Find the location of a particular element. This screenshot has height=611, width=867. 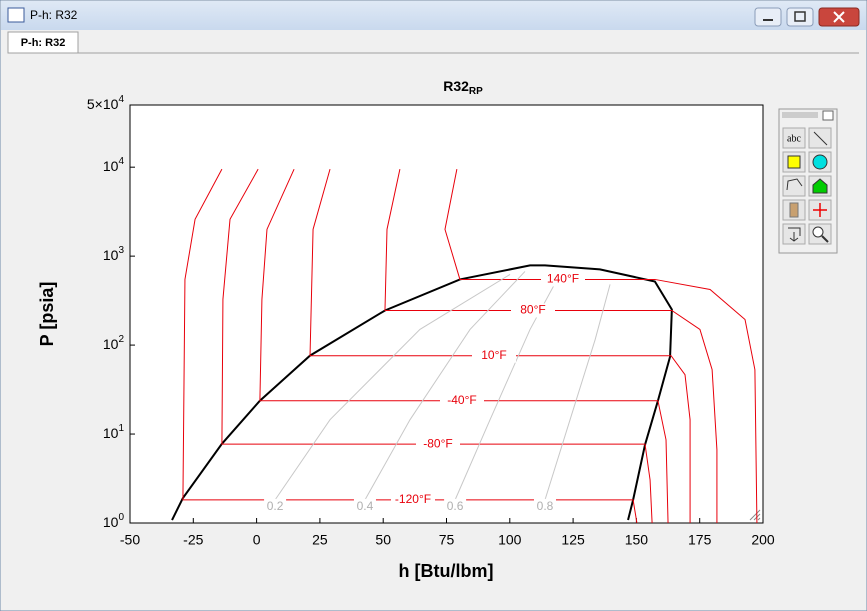

y-tick-exponent: 0 is located at coordinates (121, 517).